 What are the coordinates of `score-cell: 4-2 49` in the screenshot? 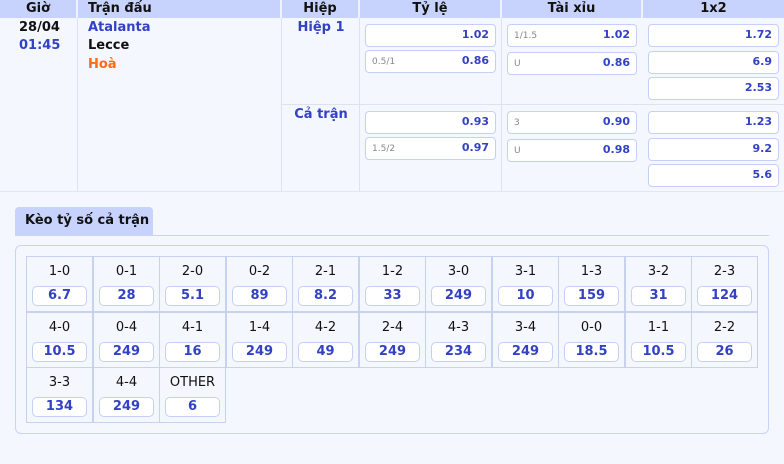 It's located at (325, 339).